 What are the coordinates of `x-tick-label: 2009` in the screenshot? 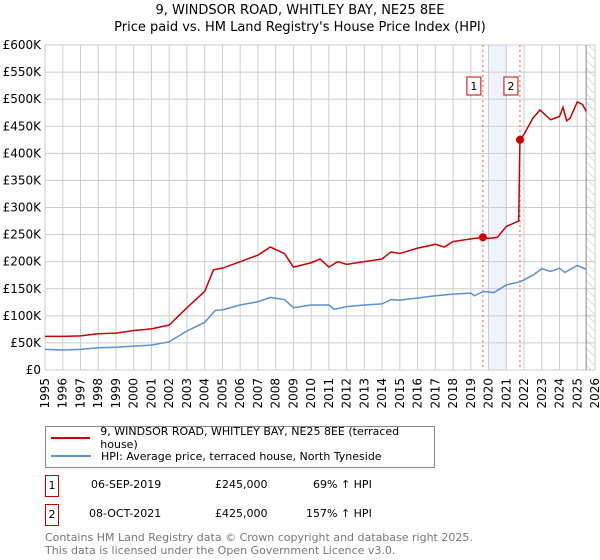 It's located at (293, 393).